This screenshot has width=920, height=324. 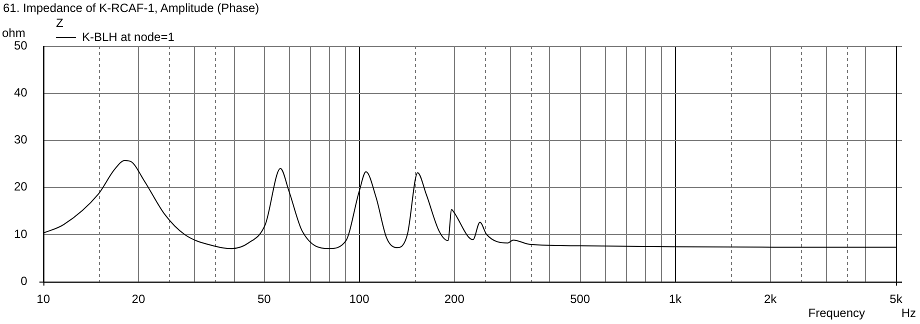 I want to click on x-tick-label: 2k, so click(x=771, y=299).